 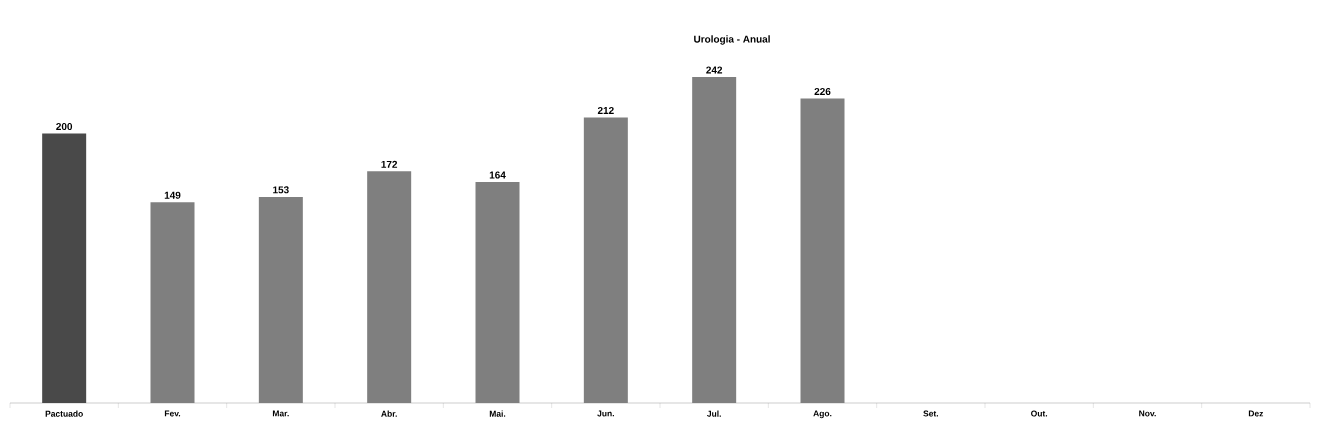 I want to click on x-tick-label: Abr., so click(x=389, y=413).